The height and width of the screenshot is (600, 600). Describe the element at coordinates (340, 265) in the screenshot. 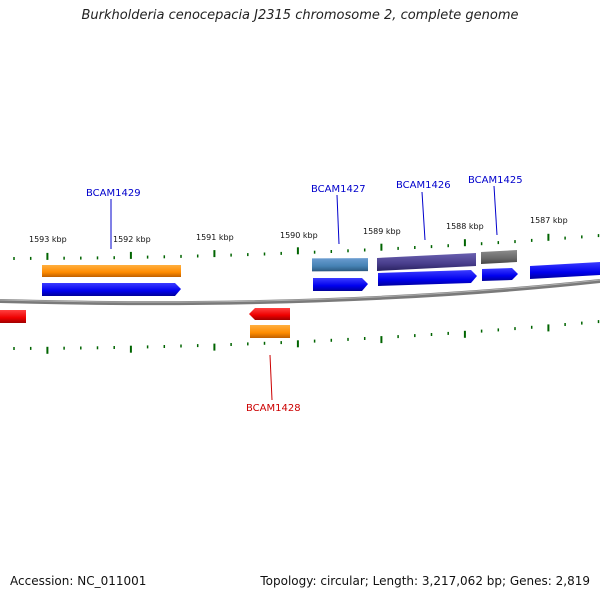

I see `feature-steelblue` at that location.